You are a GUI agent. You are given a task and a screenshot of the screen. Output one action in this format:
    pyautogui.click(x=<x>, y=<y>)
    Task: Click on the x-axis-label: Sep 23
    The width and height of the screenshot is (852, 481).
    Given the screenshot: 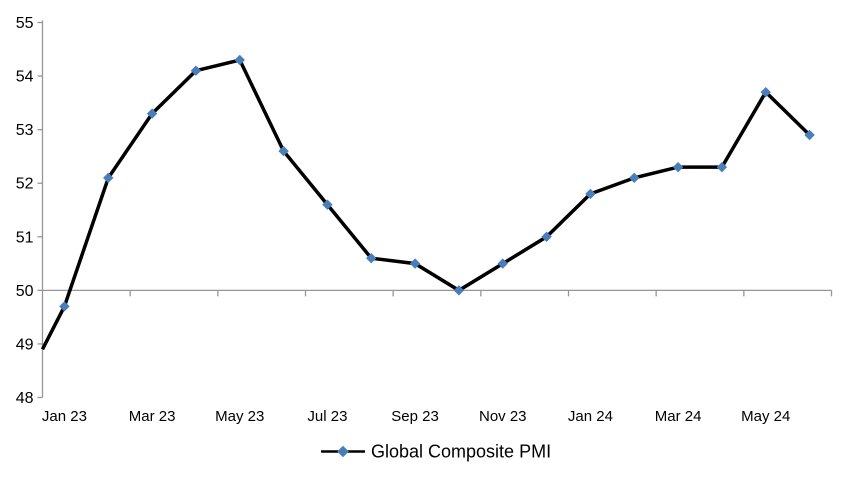 What is the action you would take?
    pyautogui.click(x=415, y=416)
    